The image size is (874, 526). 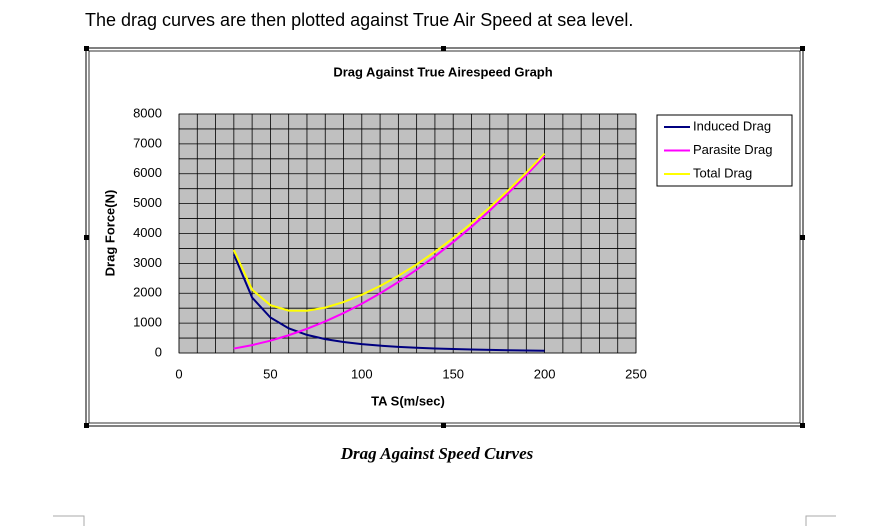 What do you see at coordinates (178, 373) in the screenshot?
I see `x-tick-label: 0` at bounding box center [178, 373].